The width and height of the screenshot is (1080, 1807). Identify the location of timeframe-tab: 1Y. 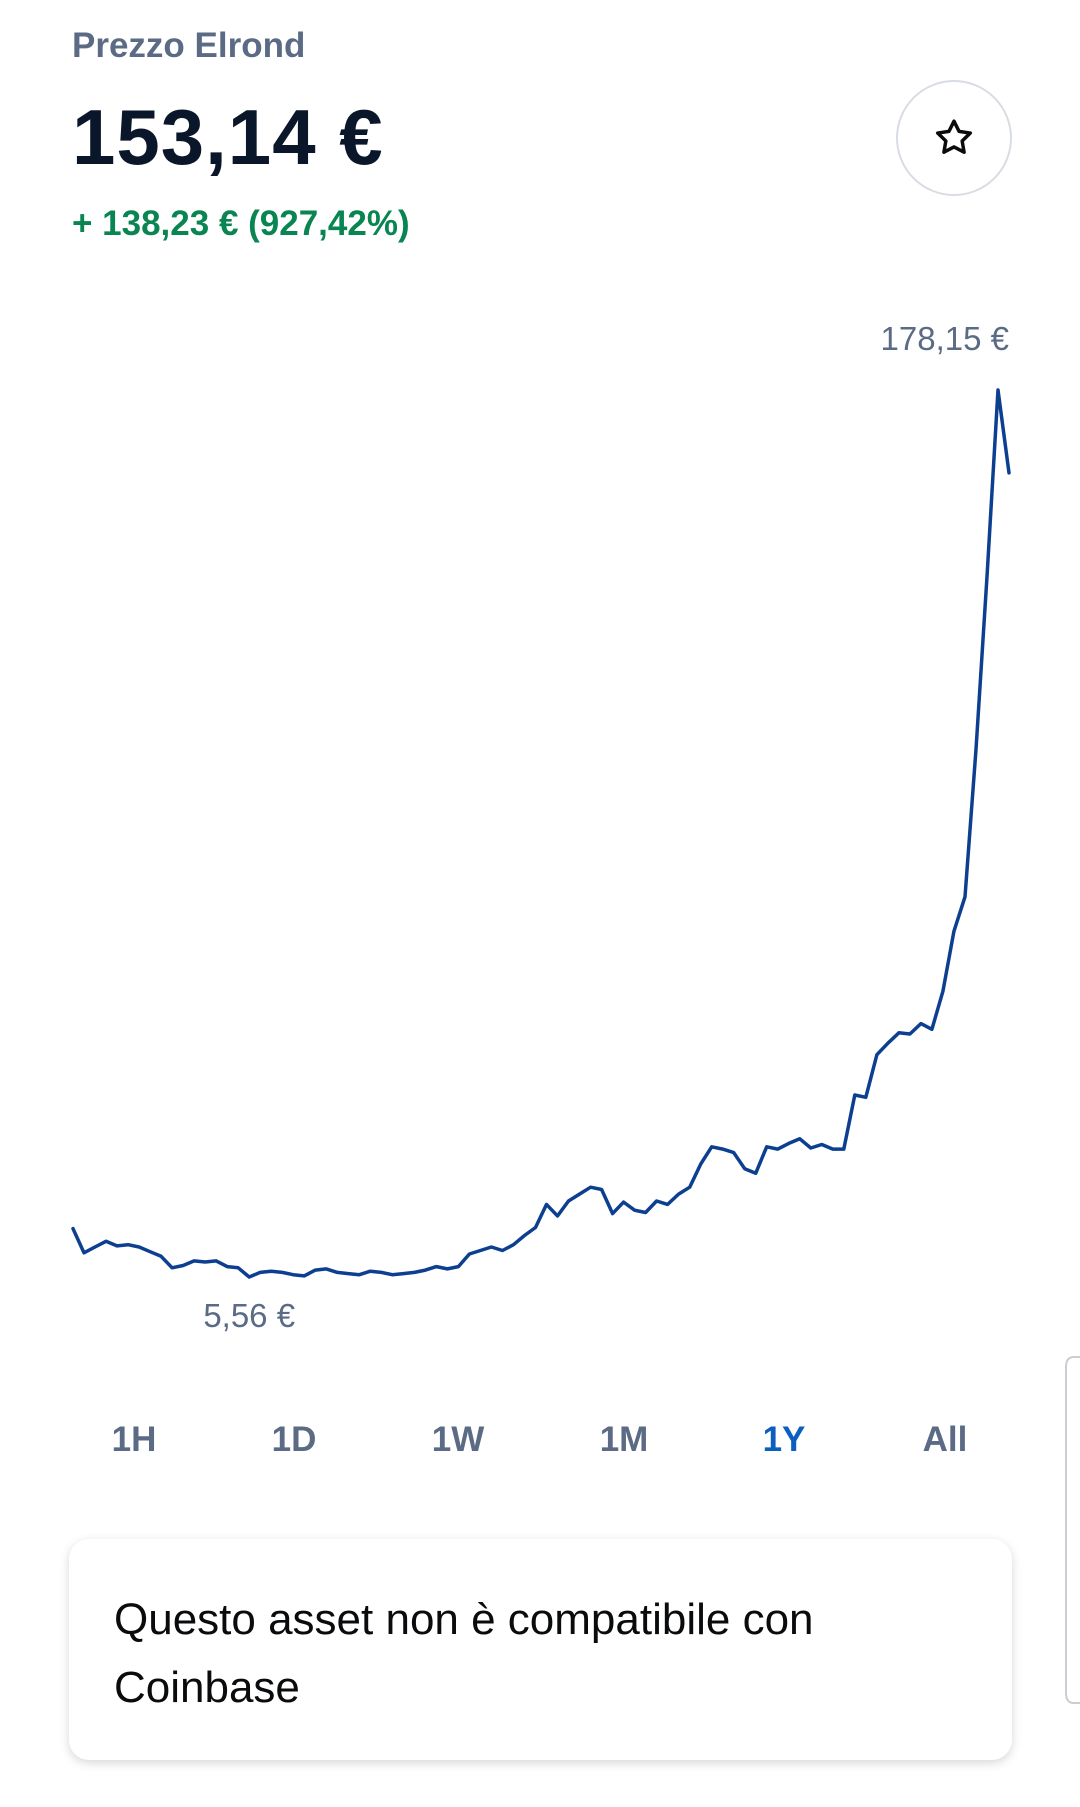
(784, 1439).